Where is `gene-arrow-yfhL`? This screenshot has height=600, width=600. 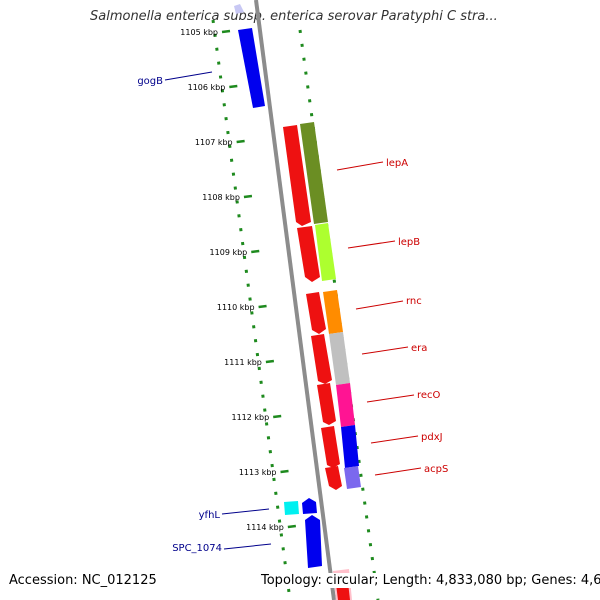 gene-arrow-yfhL is located at coordinates (309, 506).